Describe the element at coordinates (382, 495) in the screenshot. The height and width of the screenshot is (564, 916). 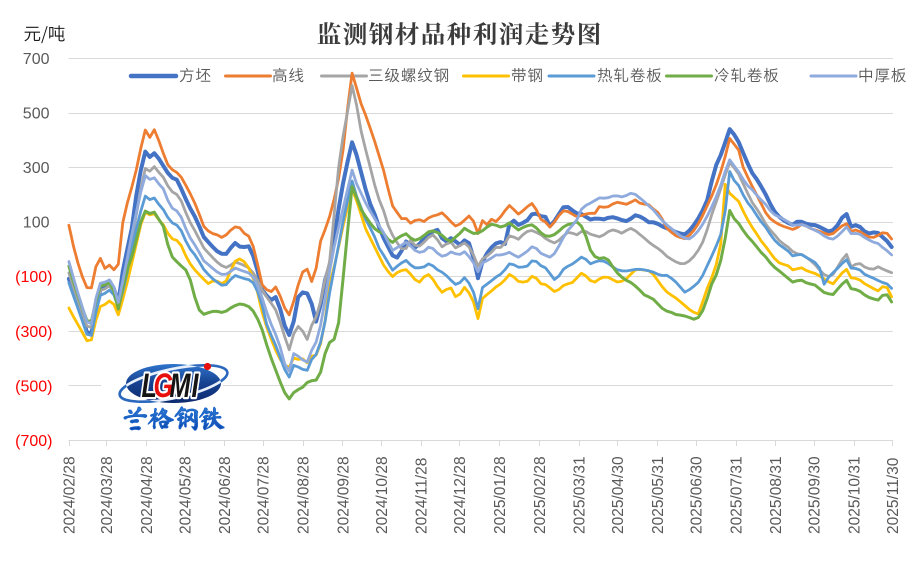
I see `svg-text: 2024/10/28` at that location.